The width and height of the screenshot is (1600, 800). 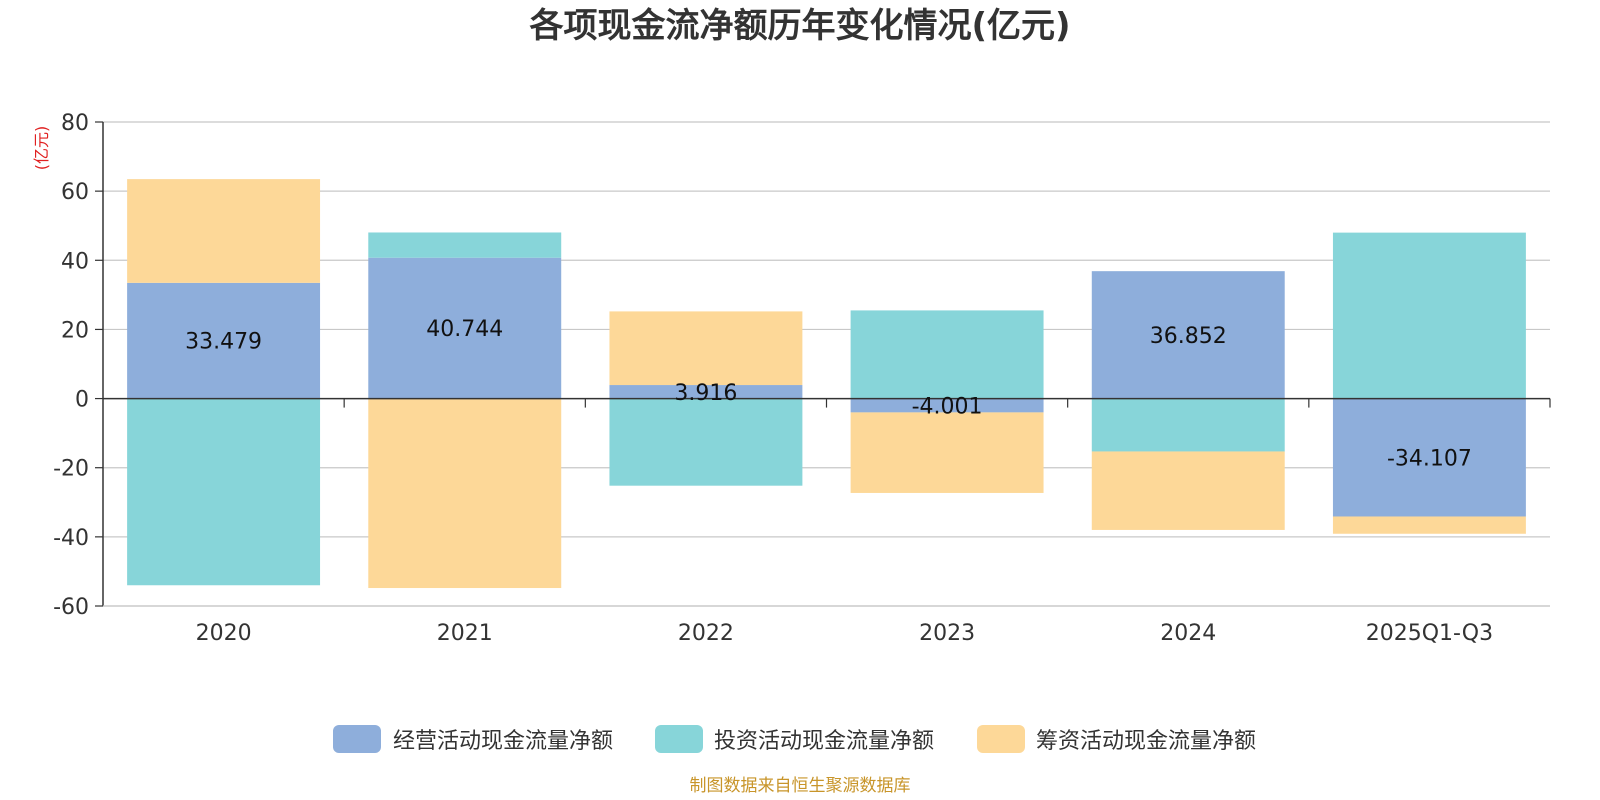 I want to click on bar-series1-2023, so click(x=947, y=405).